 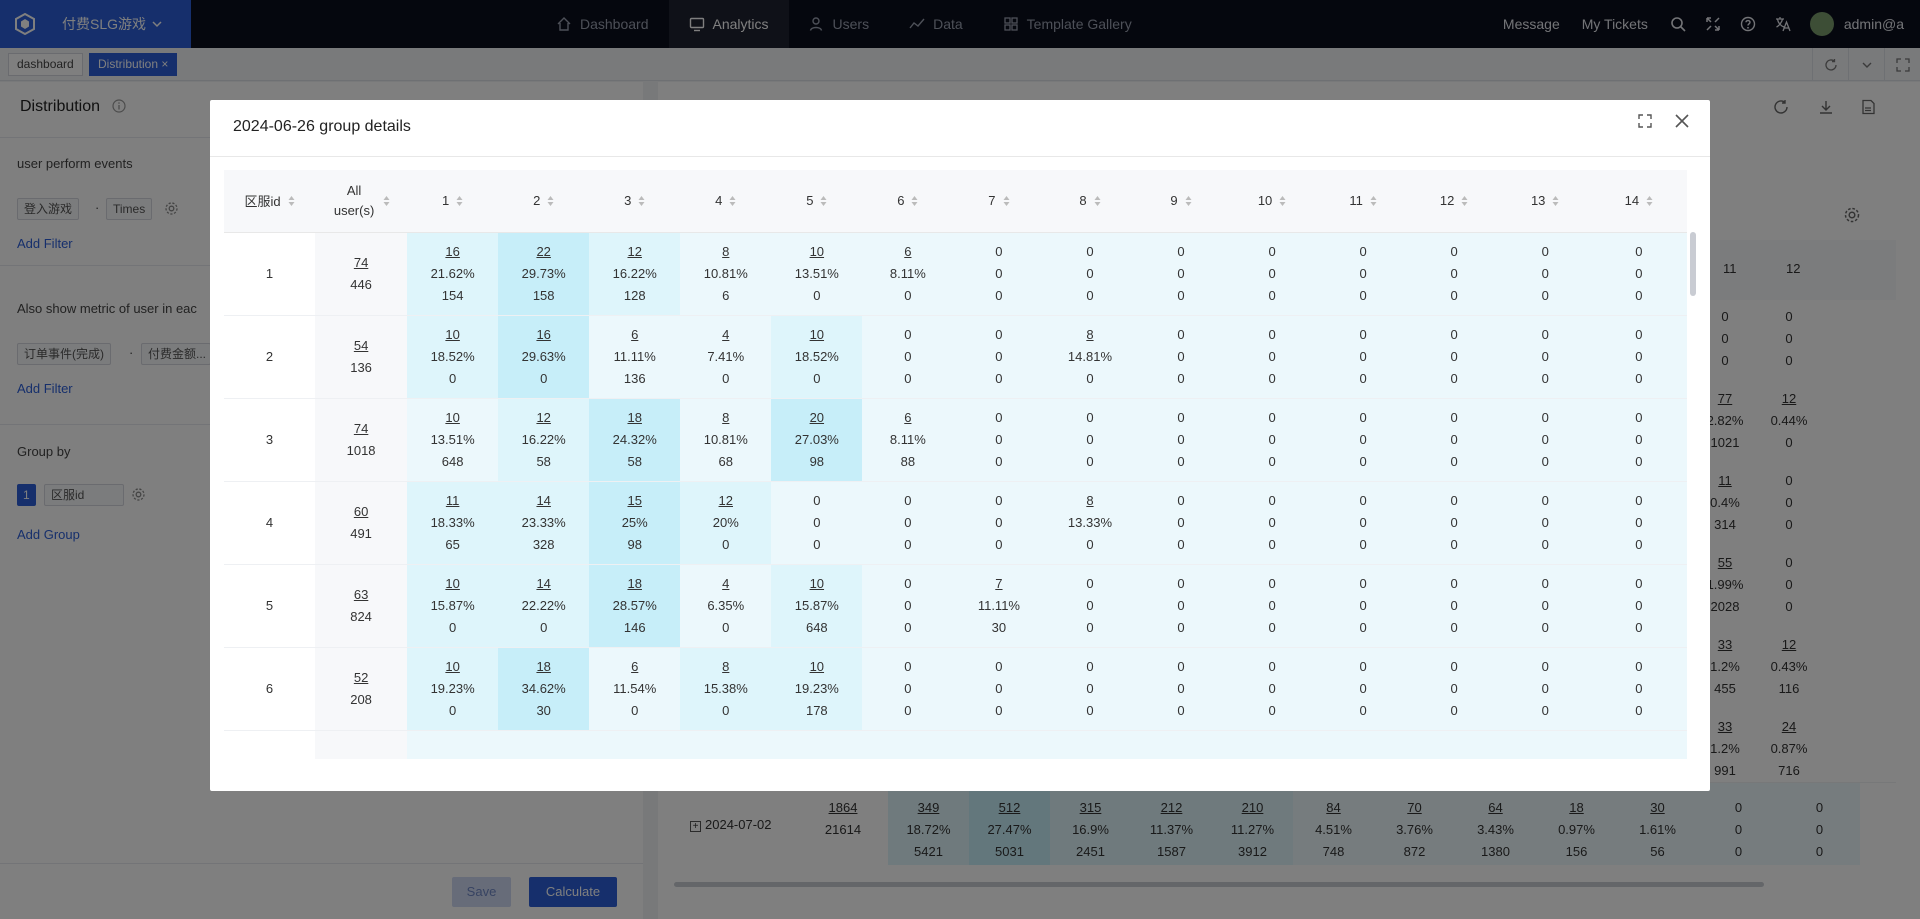 What do you see at coordinates (543, 251) in the screenshot?
I see `bucket-users: 22` at bounding box center [543, 251].